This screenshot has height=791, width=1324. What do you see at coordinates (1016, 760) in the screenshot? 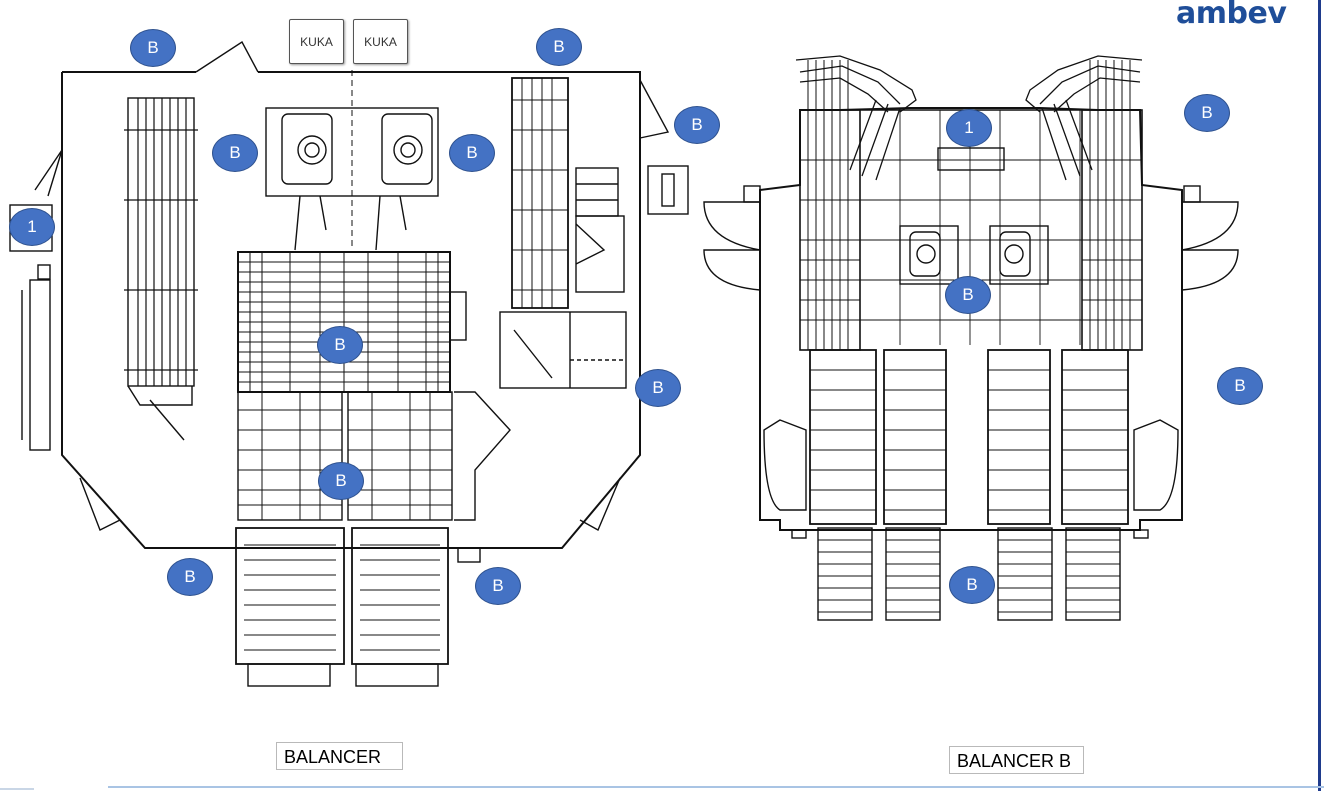
I see `balancer-b-caption: BALANCER B` at bounding box center [1016, 760].